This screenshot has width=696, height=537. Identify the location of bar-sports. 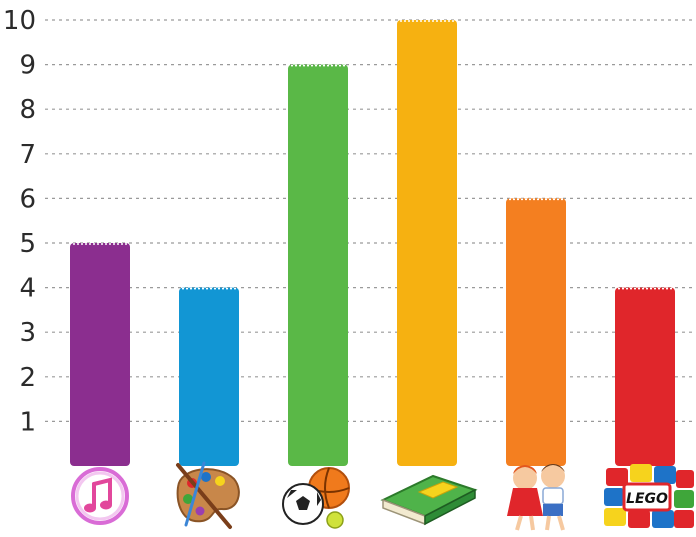
(318, 265).